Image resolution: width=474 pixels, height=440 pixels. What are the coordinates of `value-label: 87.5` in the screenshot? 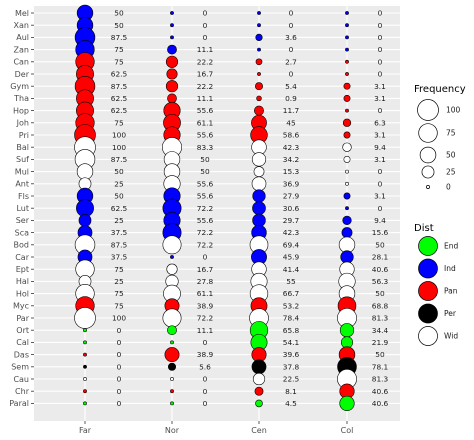 It's located at (119, 244).